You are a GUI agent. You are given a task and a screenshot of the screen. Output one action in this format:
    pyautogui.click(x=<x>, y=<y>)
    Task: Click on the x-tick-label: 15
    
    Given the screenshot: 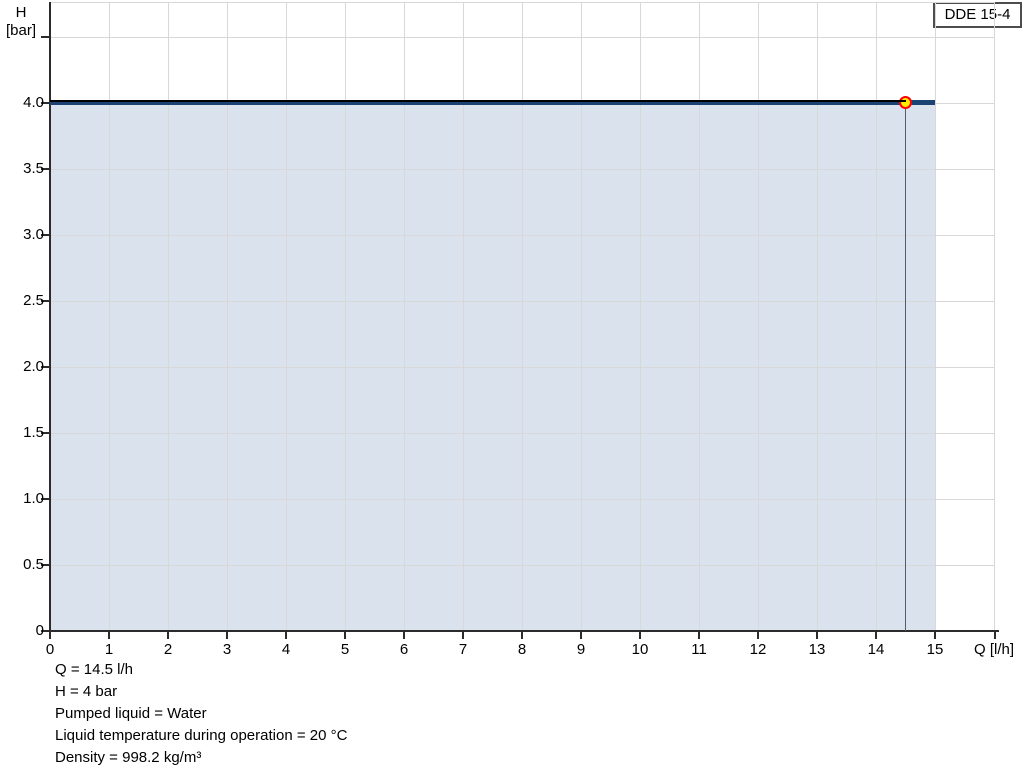 What is the action you would take?
    pyautogui.click(x=935, y=649)
    